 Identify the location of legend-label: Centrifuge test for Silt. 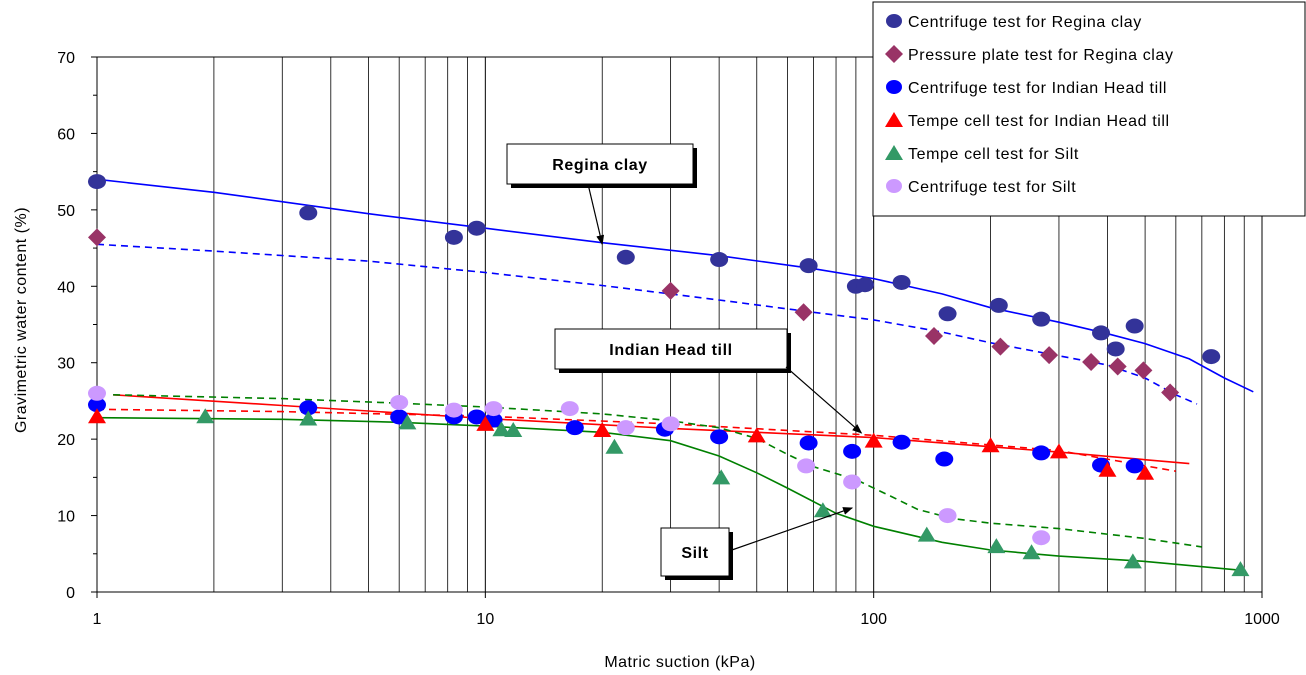
(992, 187).